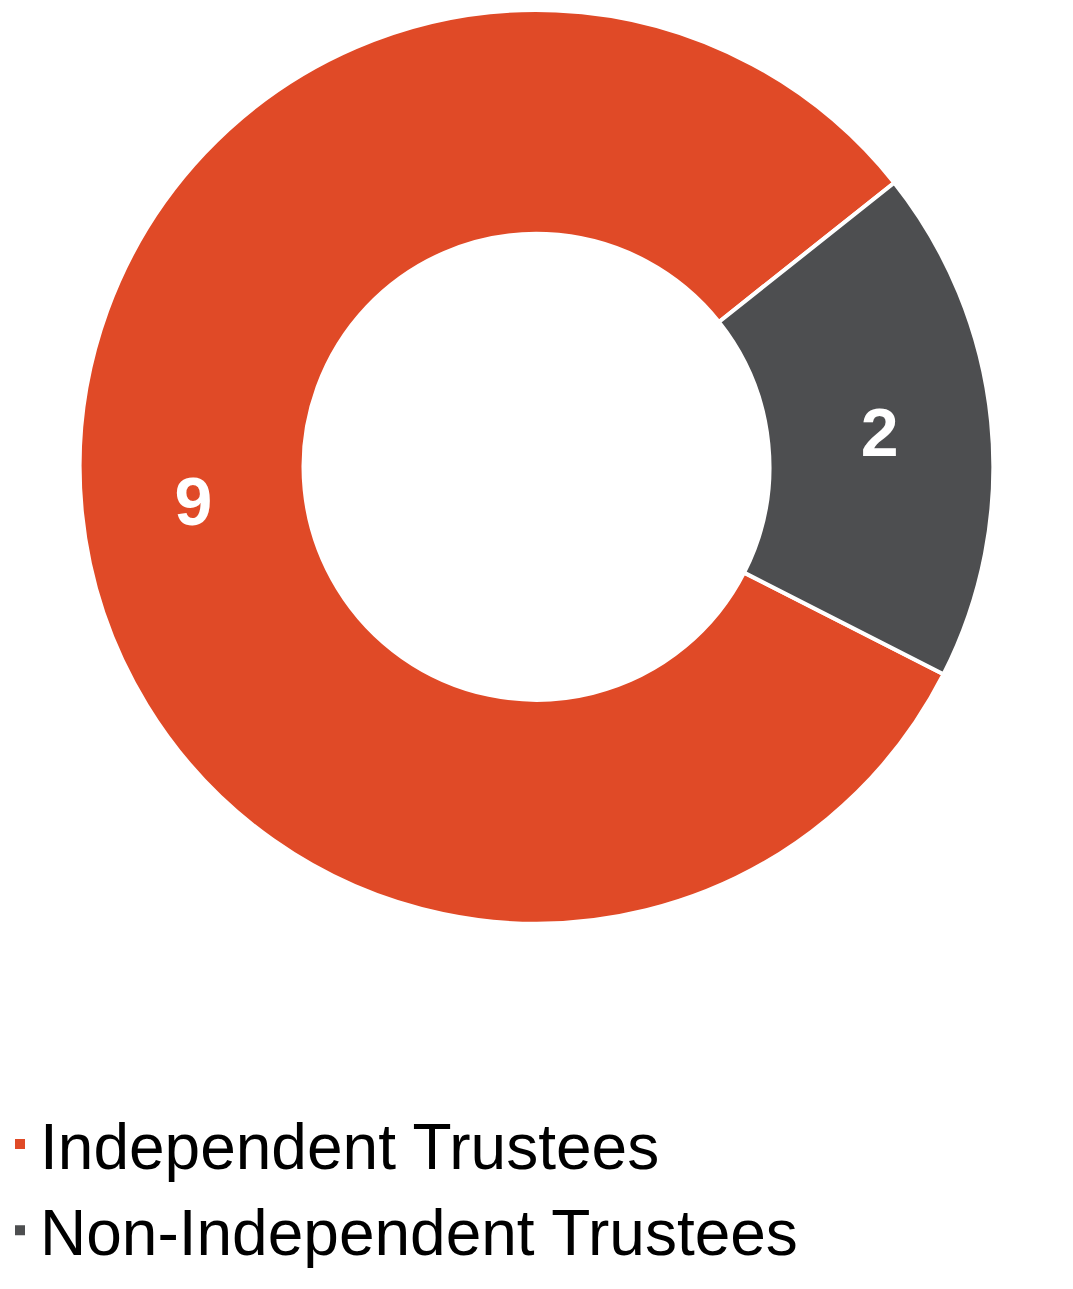 The image size is (1073, 1289). I want to click on data-label: 2, so click(879, 432).